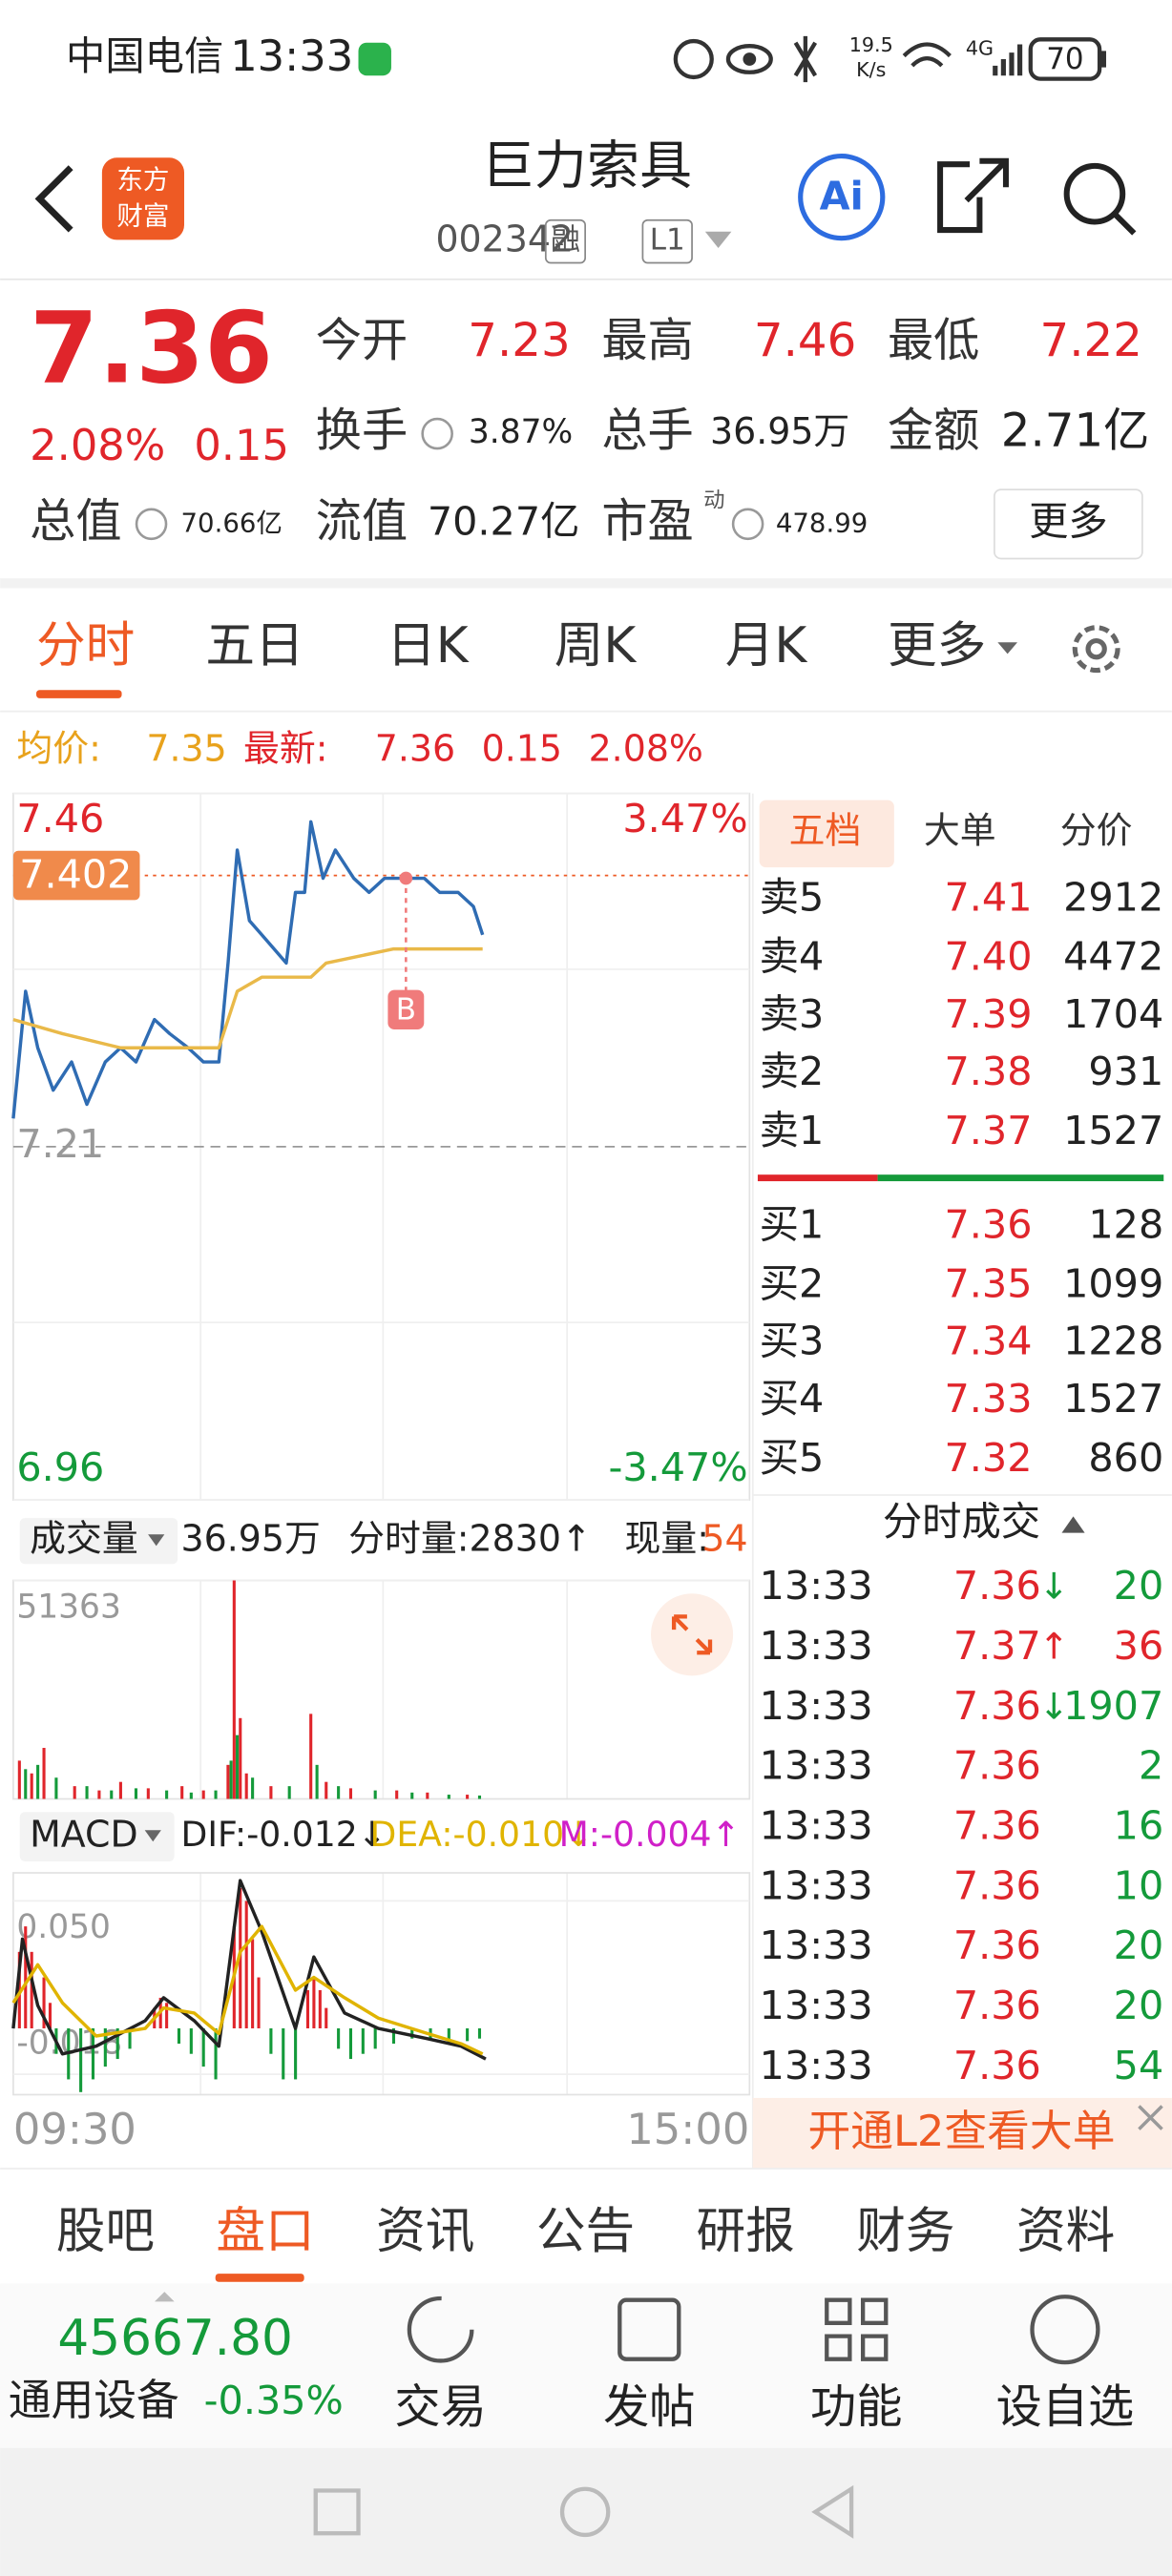 The image size is (1172, 2576). What do you see at coordinates (825, 831) in the screenshot?
I see `book-tab: 五档` at bounding box center [825, 831].